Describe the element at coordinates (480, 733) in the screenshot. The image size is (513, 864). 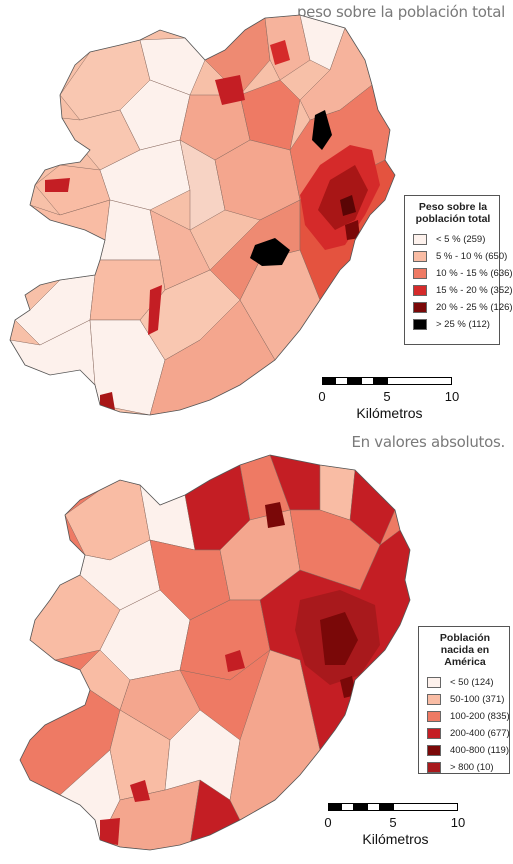
I see `legend-label: 200-400 (677)` at that location.